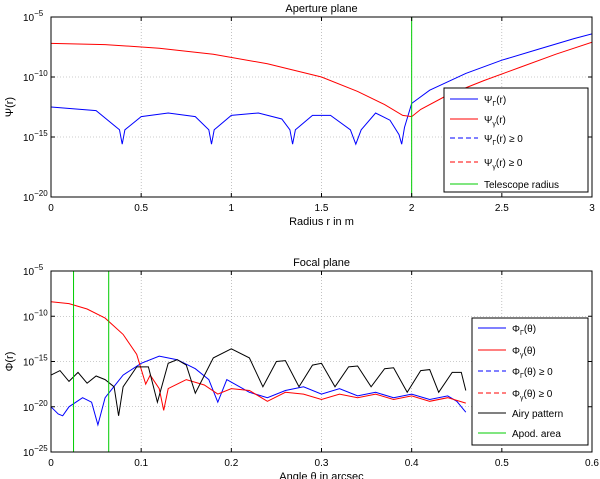  Describe the element at coordinates (524, 330) in the screenshot. I see `legend-label: ΦΓ(θ)` at that location.